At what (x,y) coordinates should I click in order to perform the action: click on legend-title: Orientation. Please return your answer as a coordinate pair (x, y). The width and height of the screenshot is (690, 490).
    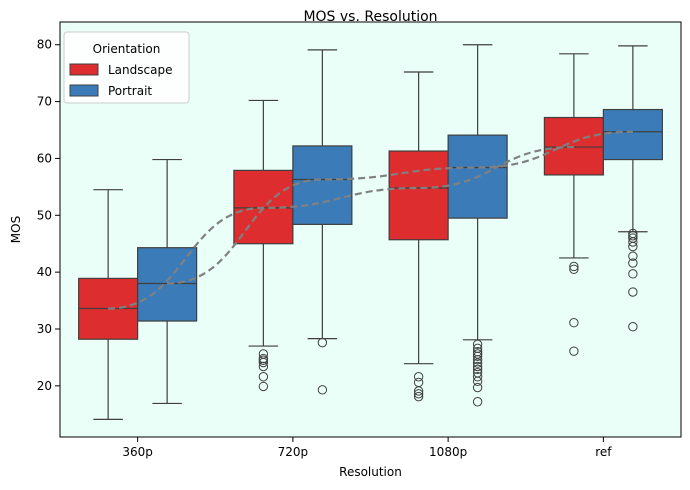
    Looking at the image, I should click on (127, 49).